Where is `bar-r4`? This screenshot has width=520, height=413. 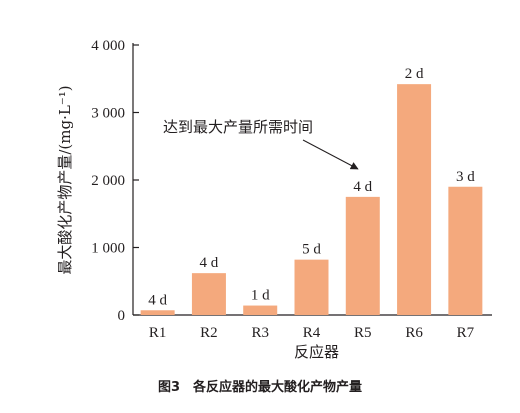 bar-r4 is located at coordinates (311, 287).